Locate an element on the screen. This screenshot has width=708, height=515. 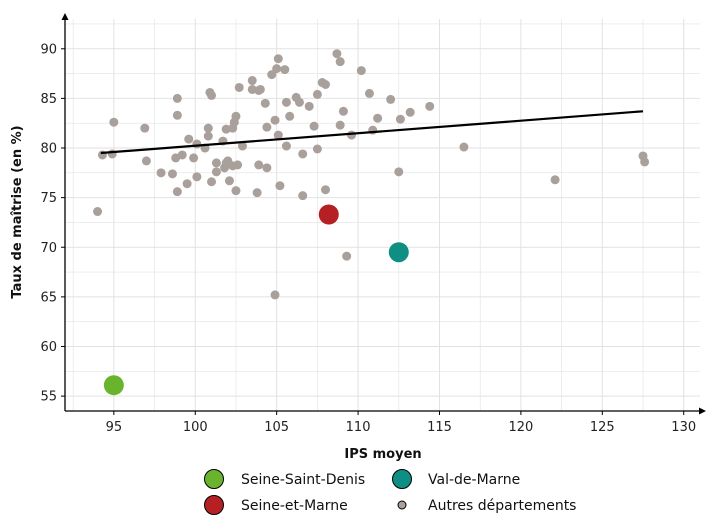
legend-marker-autres is located at coordinates (402, 505).